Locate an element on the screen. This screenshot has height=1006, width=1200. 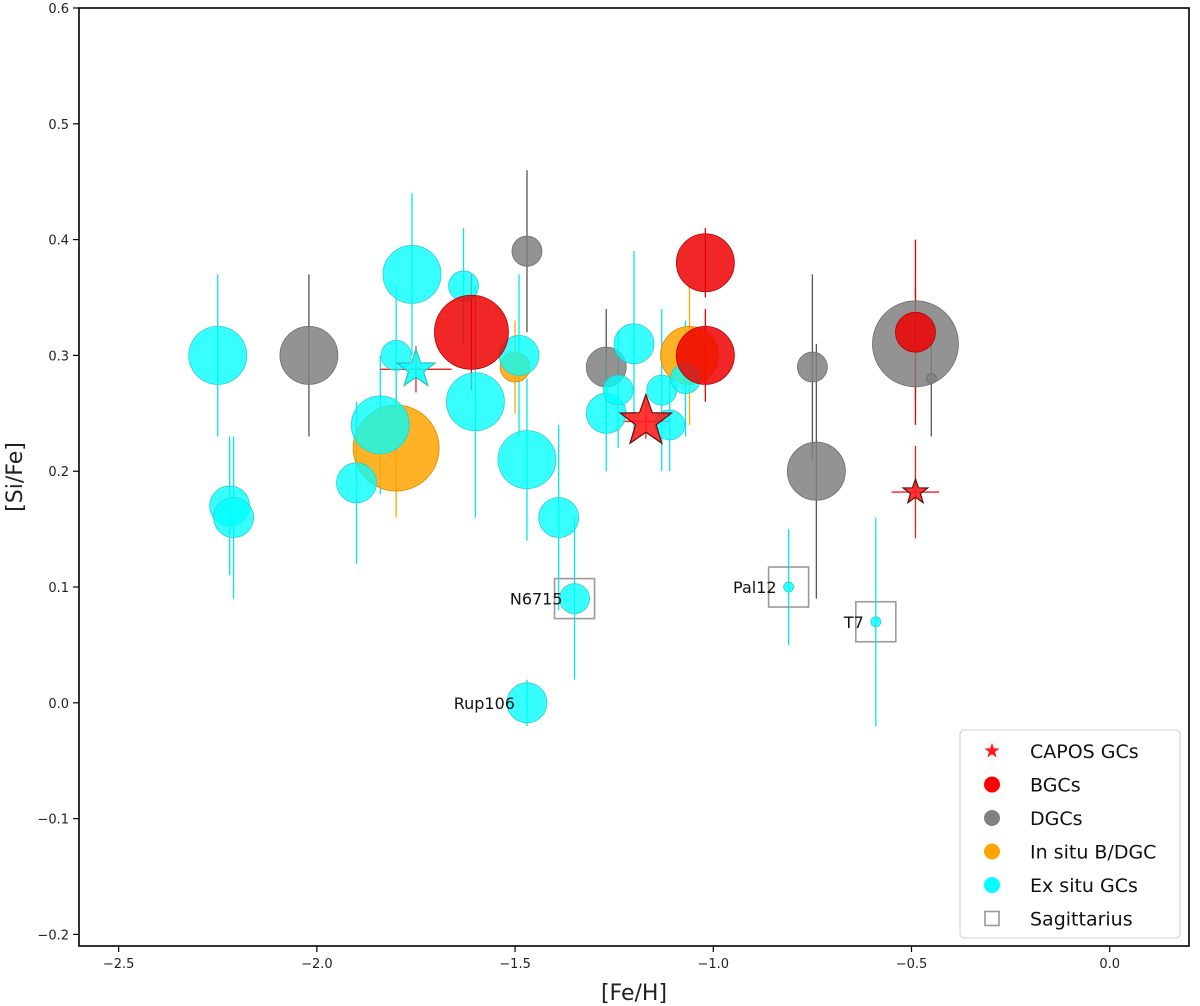
y-tick-label: 0.4 is located at coordinates (58, 241).